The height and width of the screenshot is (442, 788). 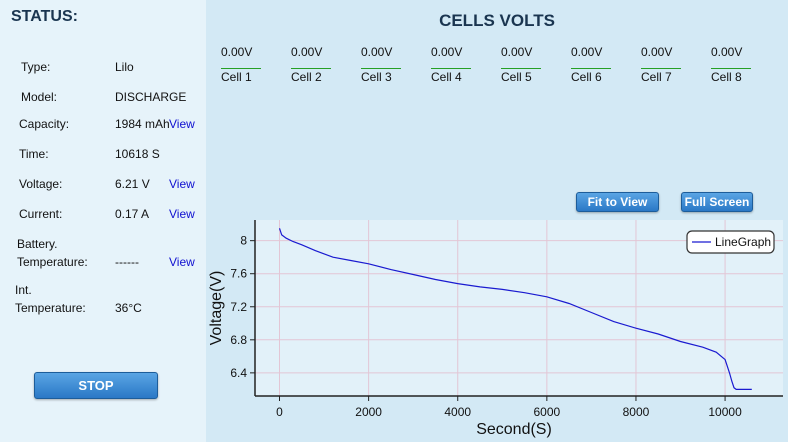 What do you see at coordinates (725, 412) in the screenshot?
I see `x-tick-label-5: 10000` at bounding box center [725, 412].